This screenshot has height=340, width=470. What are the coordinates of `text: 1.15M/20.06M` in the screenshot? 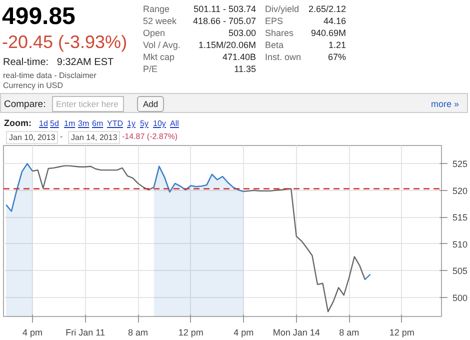 It's located at (227, 45).